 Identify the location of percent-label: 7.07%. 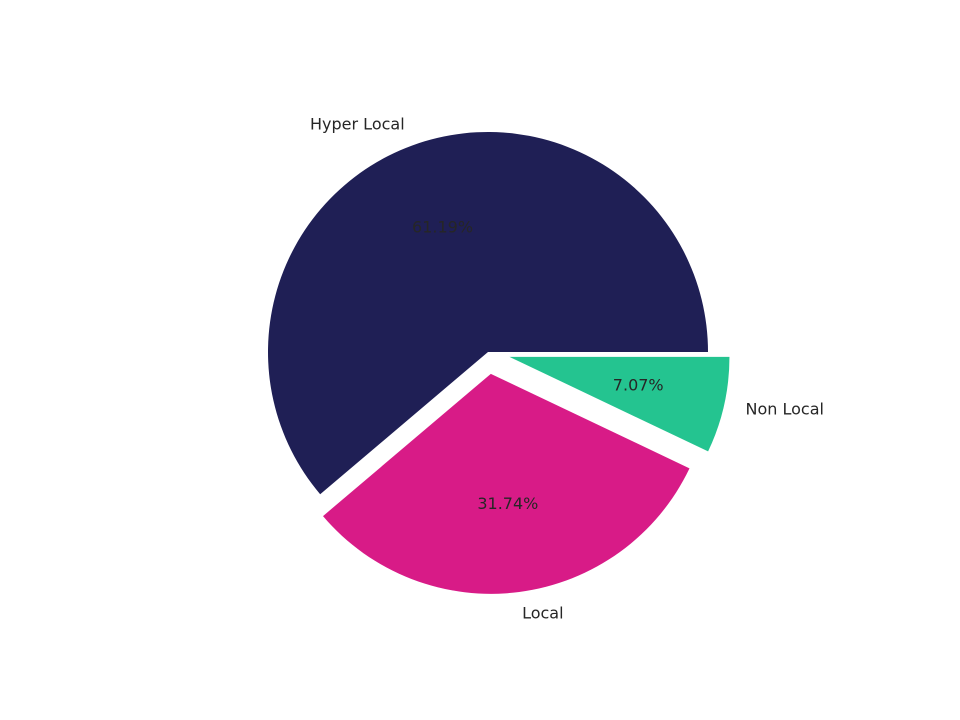
(638, 384).